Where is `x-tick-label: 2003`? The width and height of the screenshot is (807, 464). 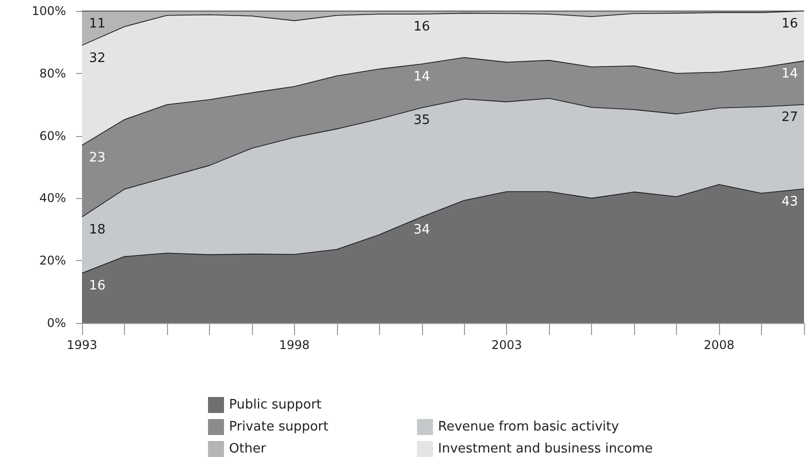
x-tick-label: 2003 is located at coordinates (506, 345).